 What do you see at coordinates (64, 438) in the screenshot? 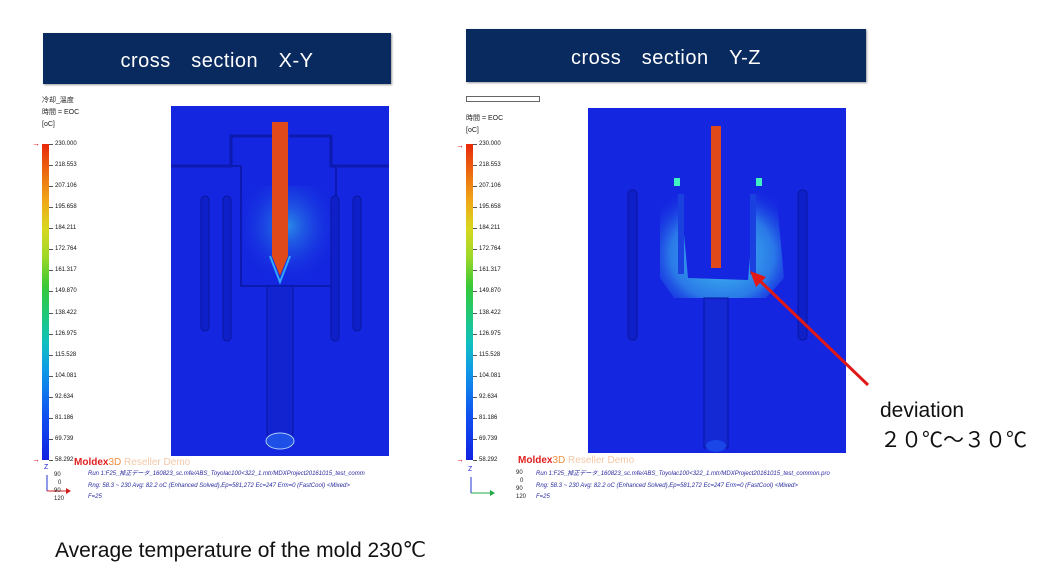
I see `legend-tick-label: 69.739` at bounding box center [64, 438].